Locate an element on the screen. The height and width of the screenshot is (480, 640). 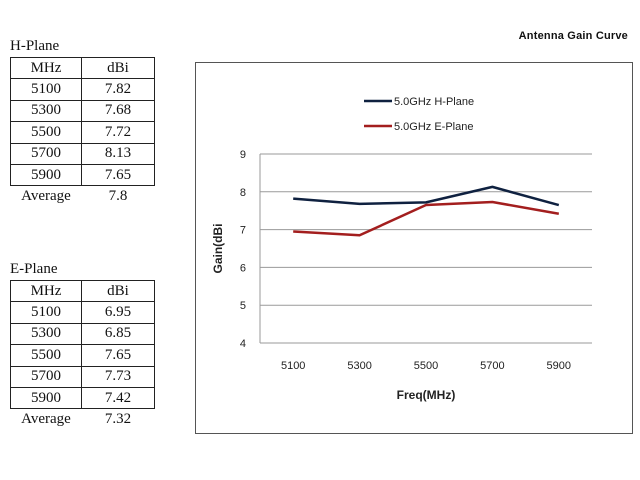
x-tick-label: 5100 is located at coordinates (293, 366).